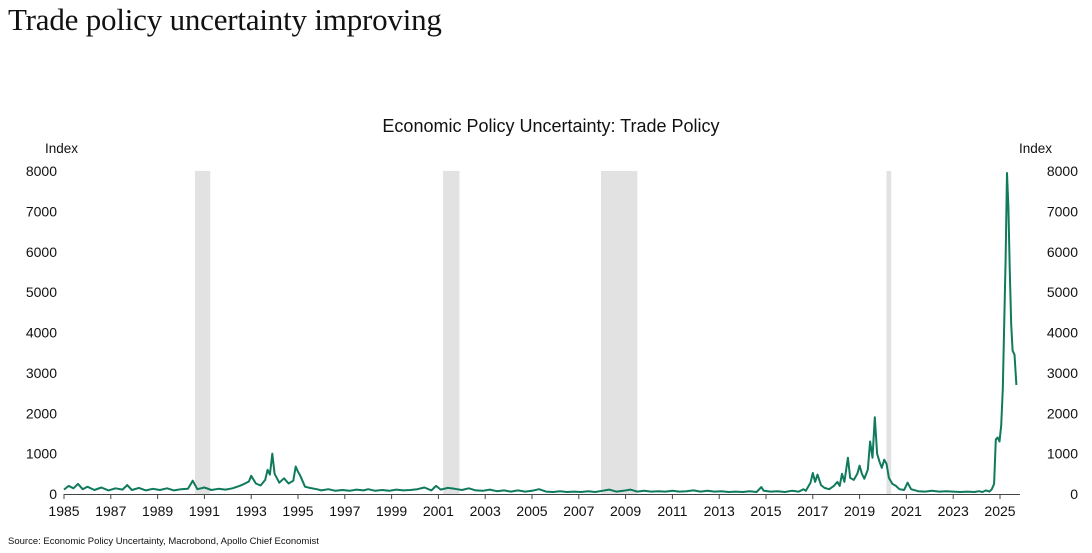 This screenshot has height=553, width=1092. What do you see at coordinates (719, 511) in the screenshot?
I see `x-tick-label: 2013` at bounding box center [719, 511].